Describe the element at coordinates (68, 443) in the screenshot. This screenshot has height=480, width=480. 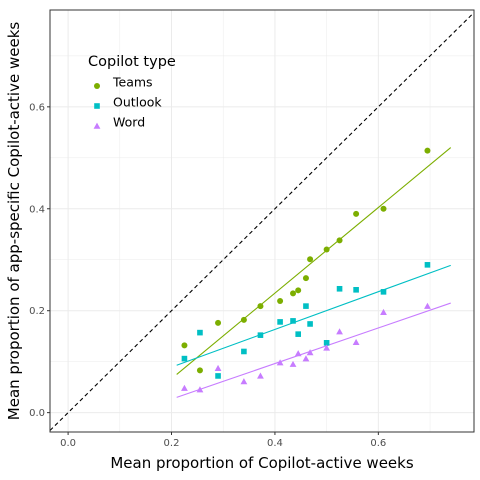
I see `x-tick-label: 0.0` at that location.